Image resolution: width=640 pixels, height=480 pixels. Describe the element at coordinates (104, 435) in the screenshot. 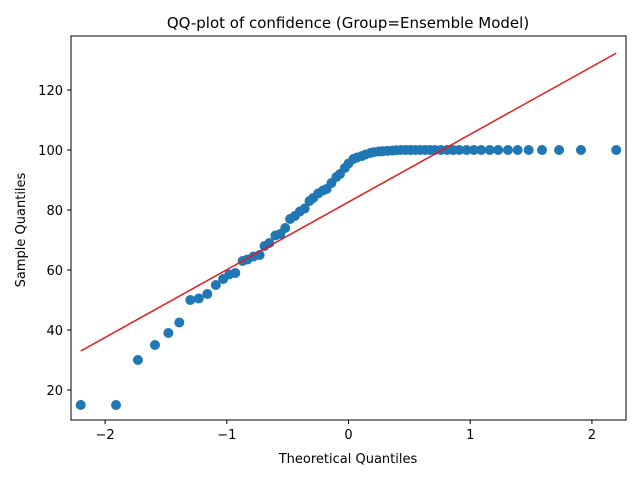

I see `x-tick-label: −2` at that location.